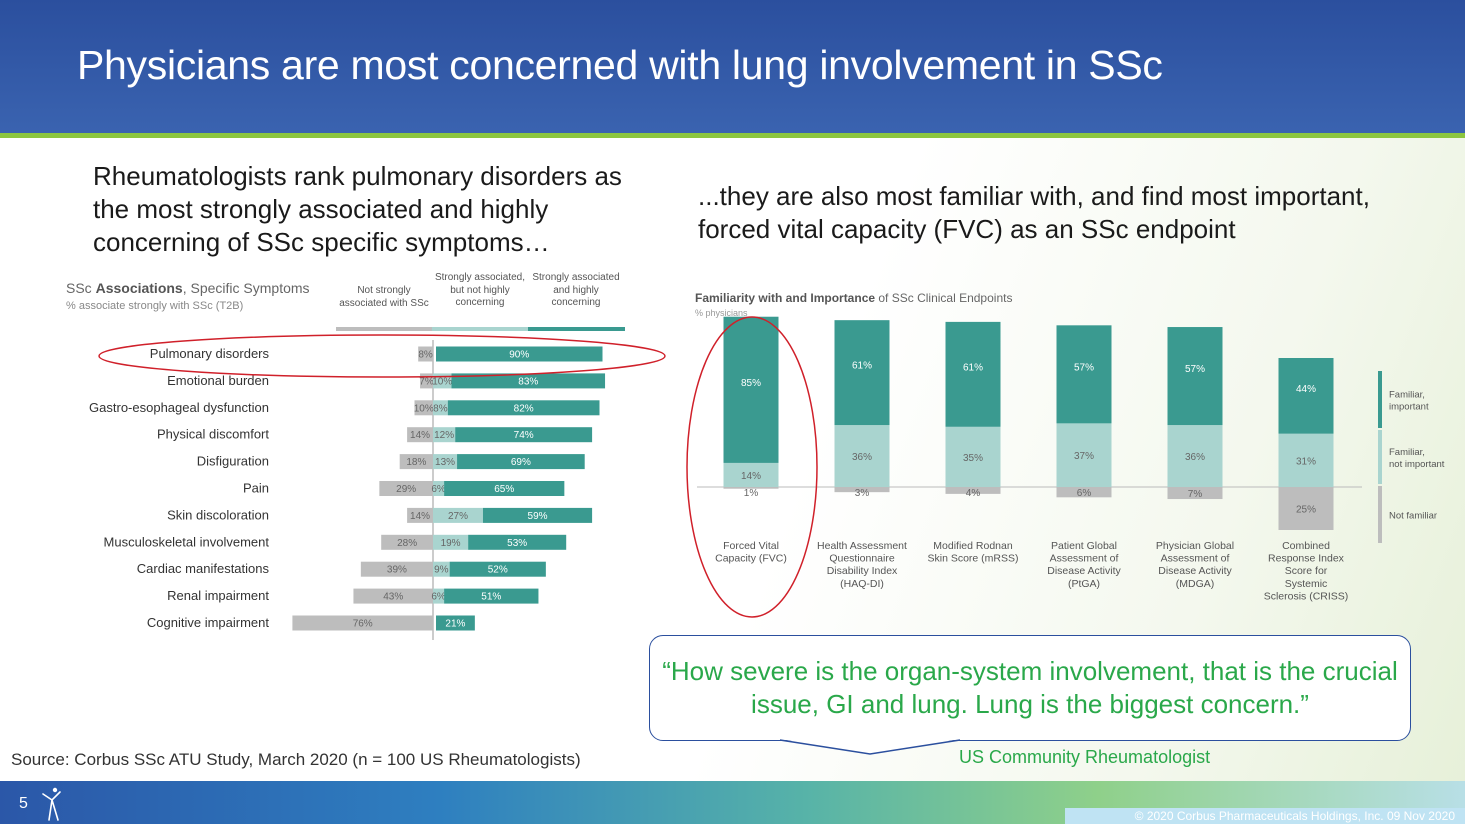 This screenshot has height=824, width=1465. What do you see at coordinates (155, 306) in the screenshot?
I see `symptoms-chart-subtitle: % associate strongly with SSc (T2B)` at bounding box center [155, 306].